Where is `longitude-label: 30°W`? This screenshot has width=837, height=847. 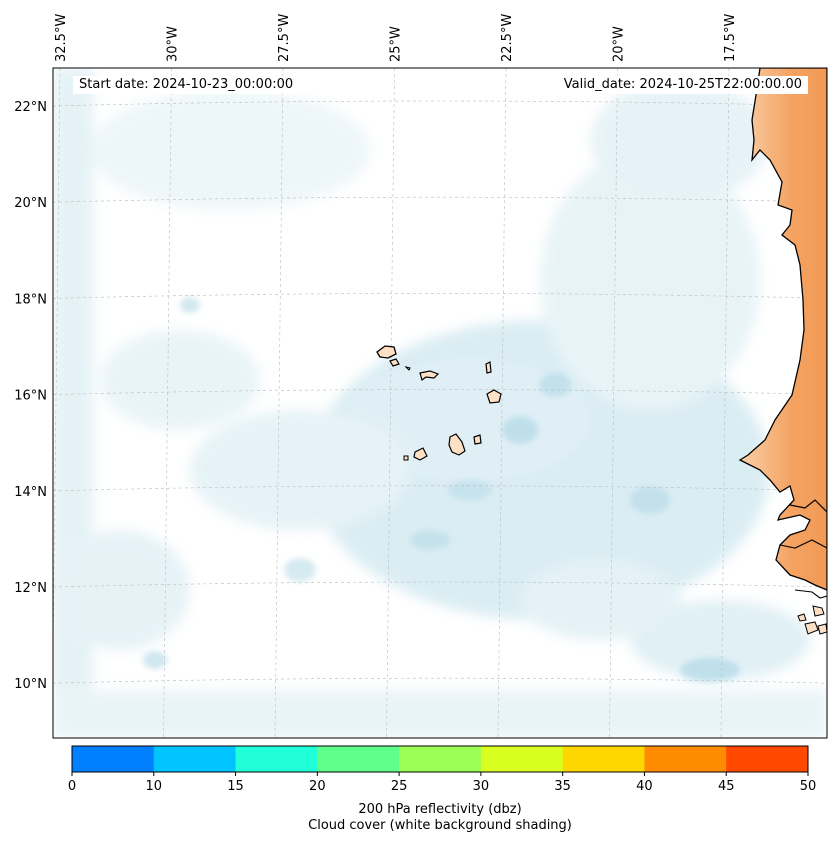 longitude-label: 30°W is located at coordinates (173, 44).